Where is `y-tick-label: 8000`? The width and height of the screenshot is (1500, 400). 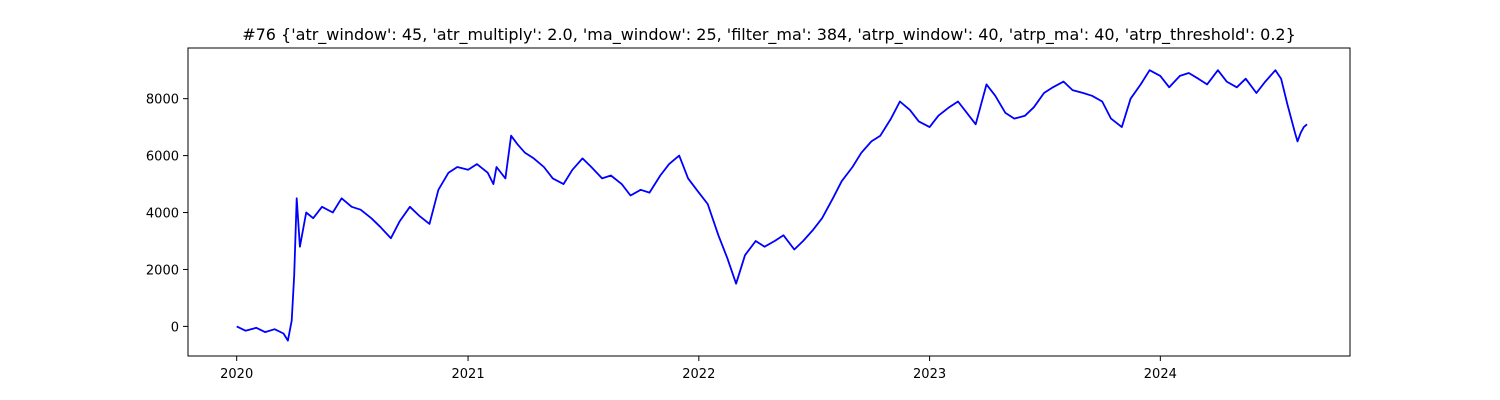
y-tick-label: 8000 is located at coordinates (162, 100).